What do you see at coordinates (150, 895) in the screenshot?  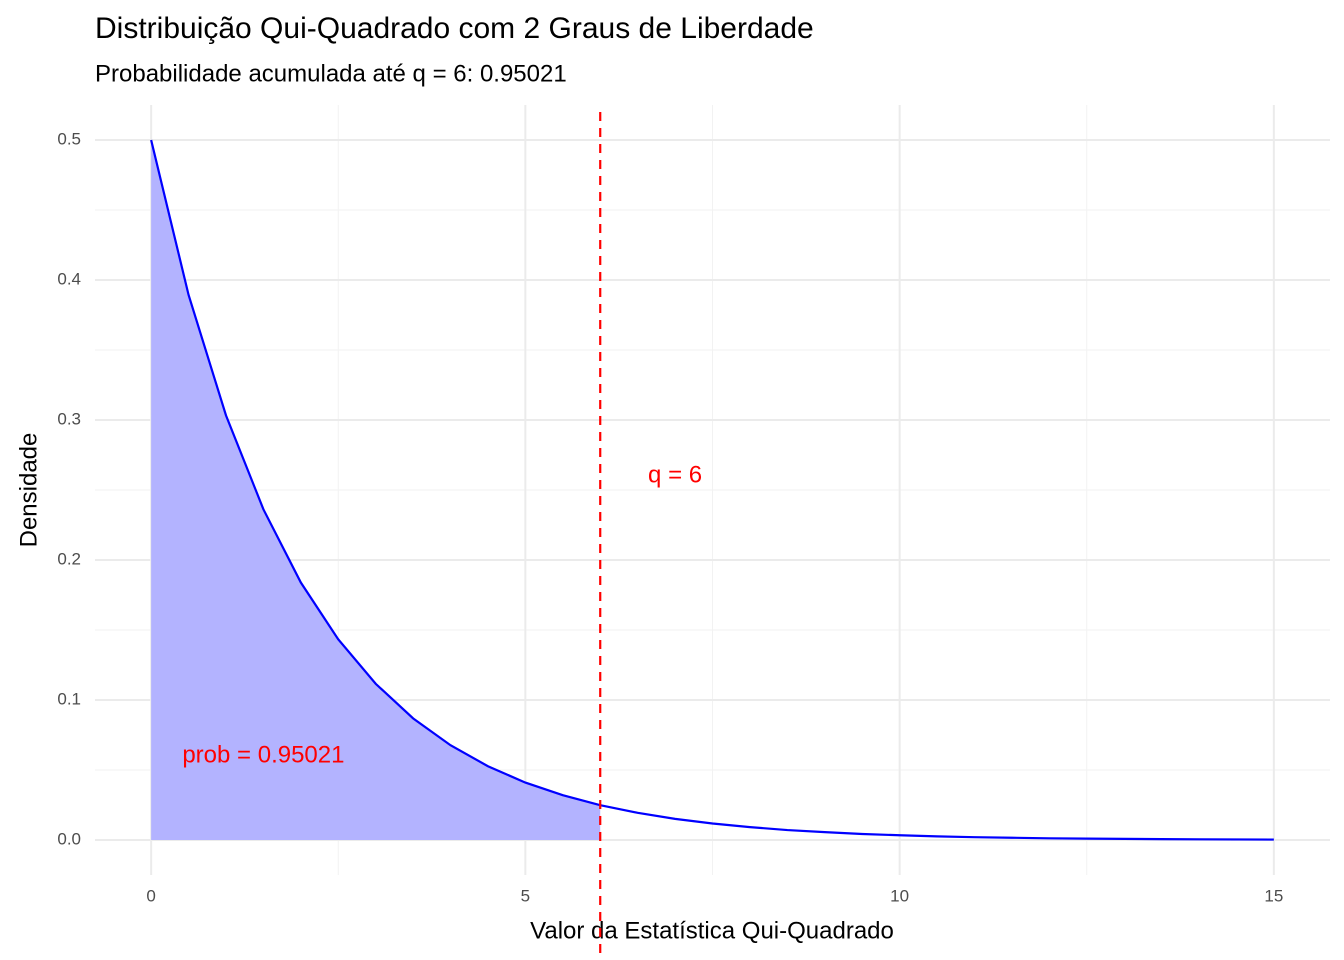 I see `x-tick-label: 0` at bounding box center [150, 895].